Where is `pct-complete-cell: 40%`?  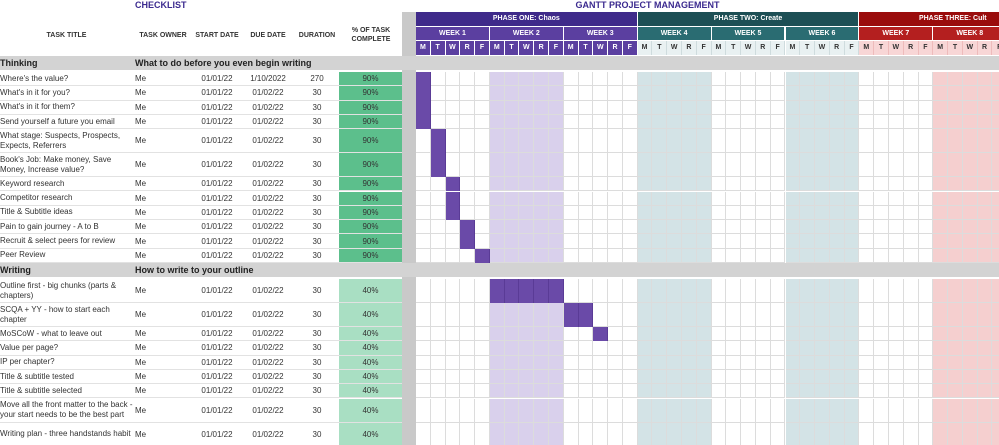
pct-complete-cell: 40% is located at coordinates (370, 290).